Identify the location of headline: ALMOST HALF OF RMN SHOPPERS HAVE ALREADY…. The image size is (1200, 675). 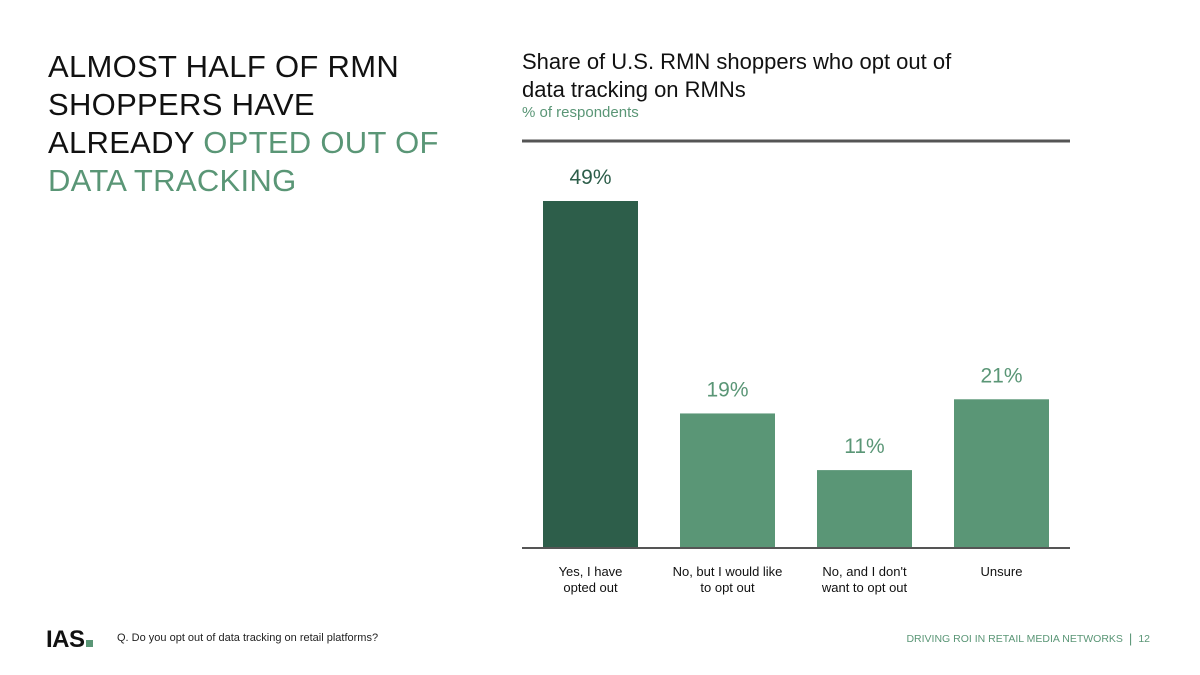
(258, 124).